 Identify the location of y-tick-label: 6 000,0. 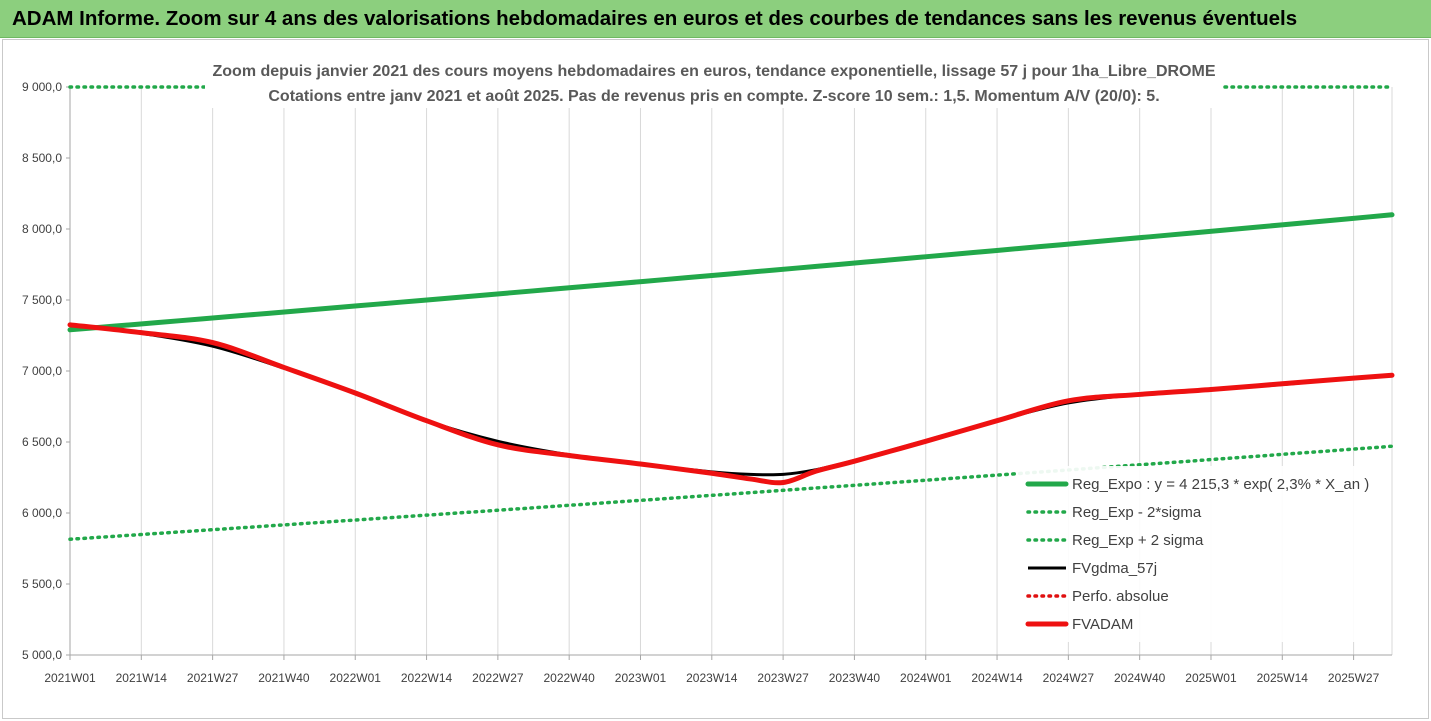
(42, 513).